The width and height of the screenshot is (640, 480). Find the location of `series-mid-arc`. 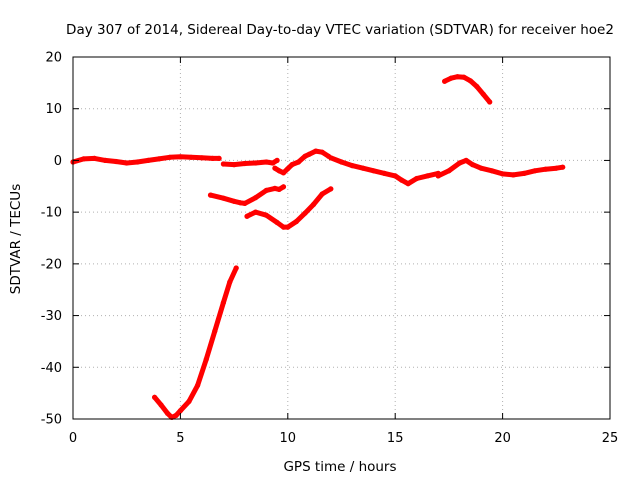

series-mid-arc is located at coordinates (247, 195).